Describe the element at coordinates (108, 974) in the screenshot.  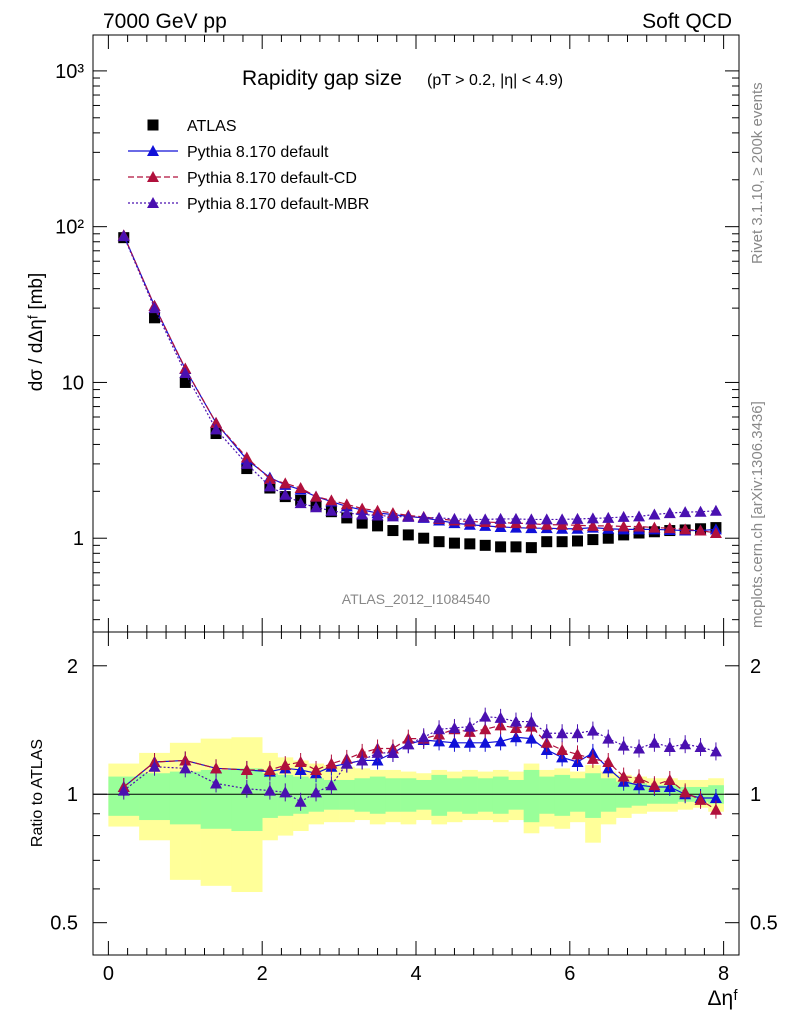
I see `x-tick-label: 0` at that location.